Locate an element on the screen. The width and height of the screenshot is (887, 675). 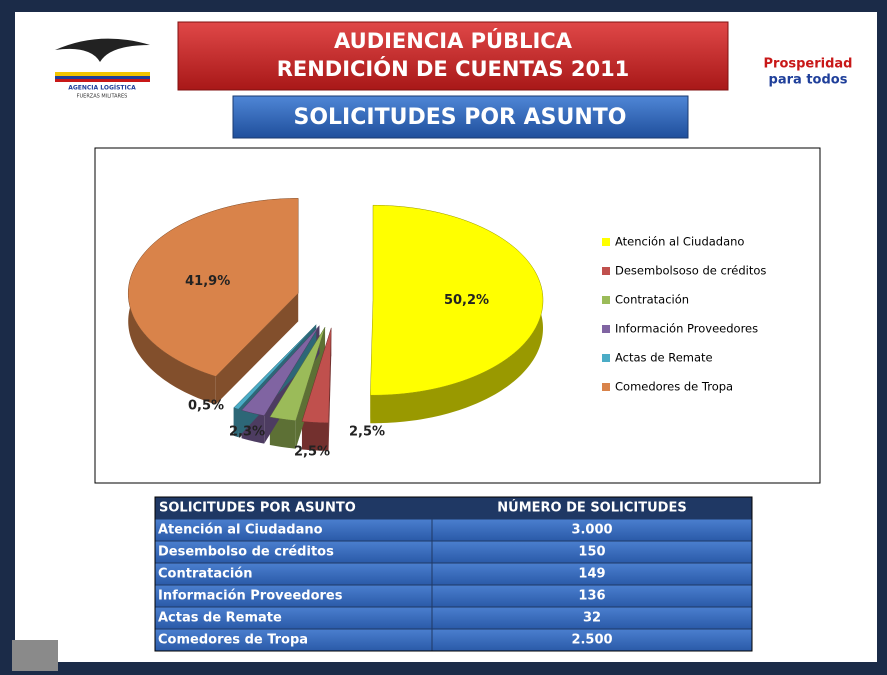
table-cell: 2.500 is located at coordinates (591, 640).